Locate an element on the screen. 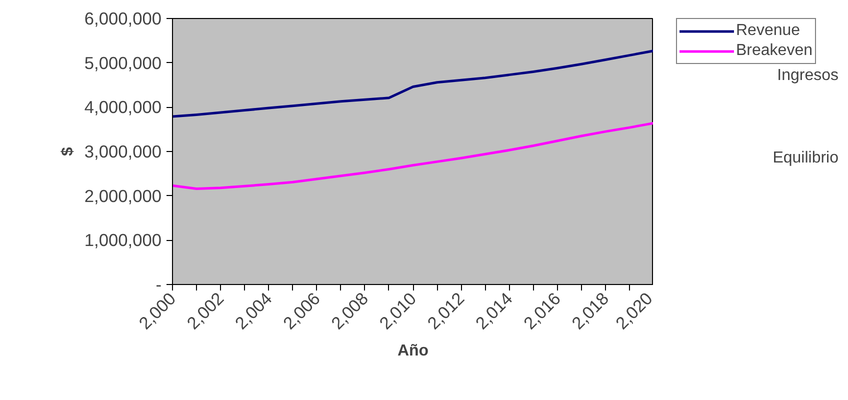 Image resolution: width=848 pixels, height=400 pixels. y-axis-title: $ is located at coordinates (67, 151).